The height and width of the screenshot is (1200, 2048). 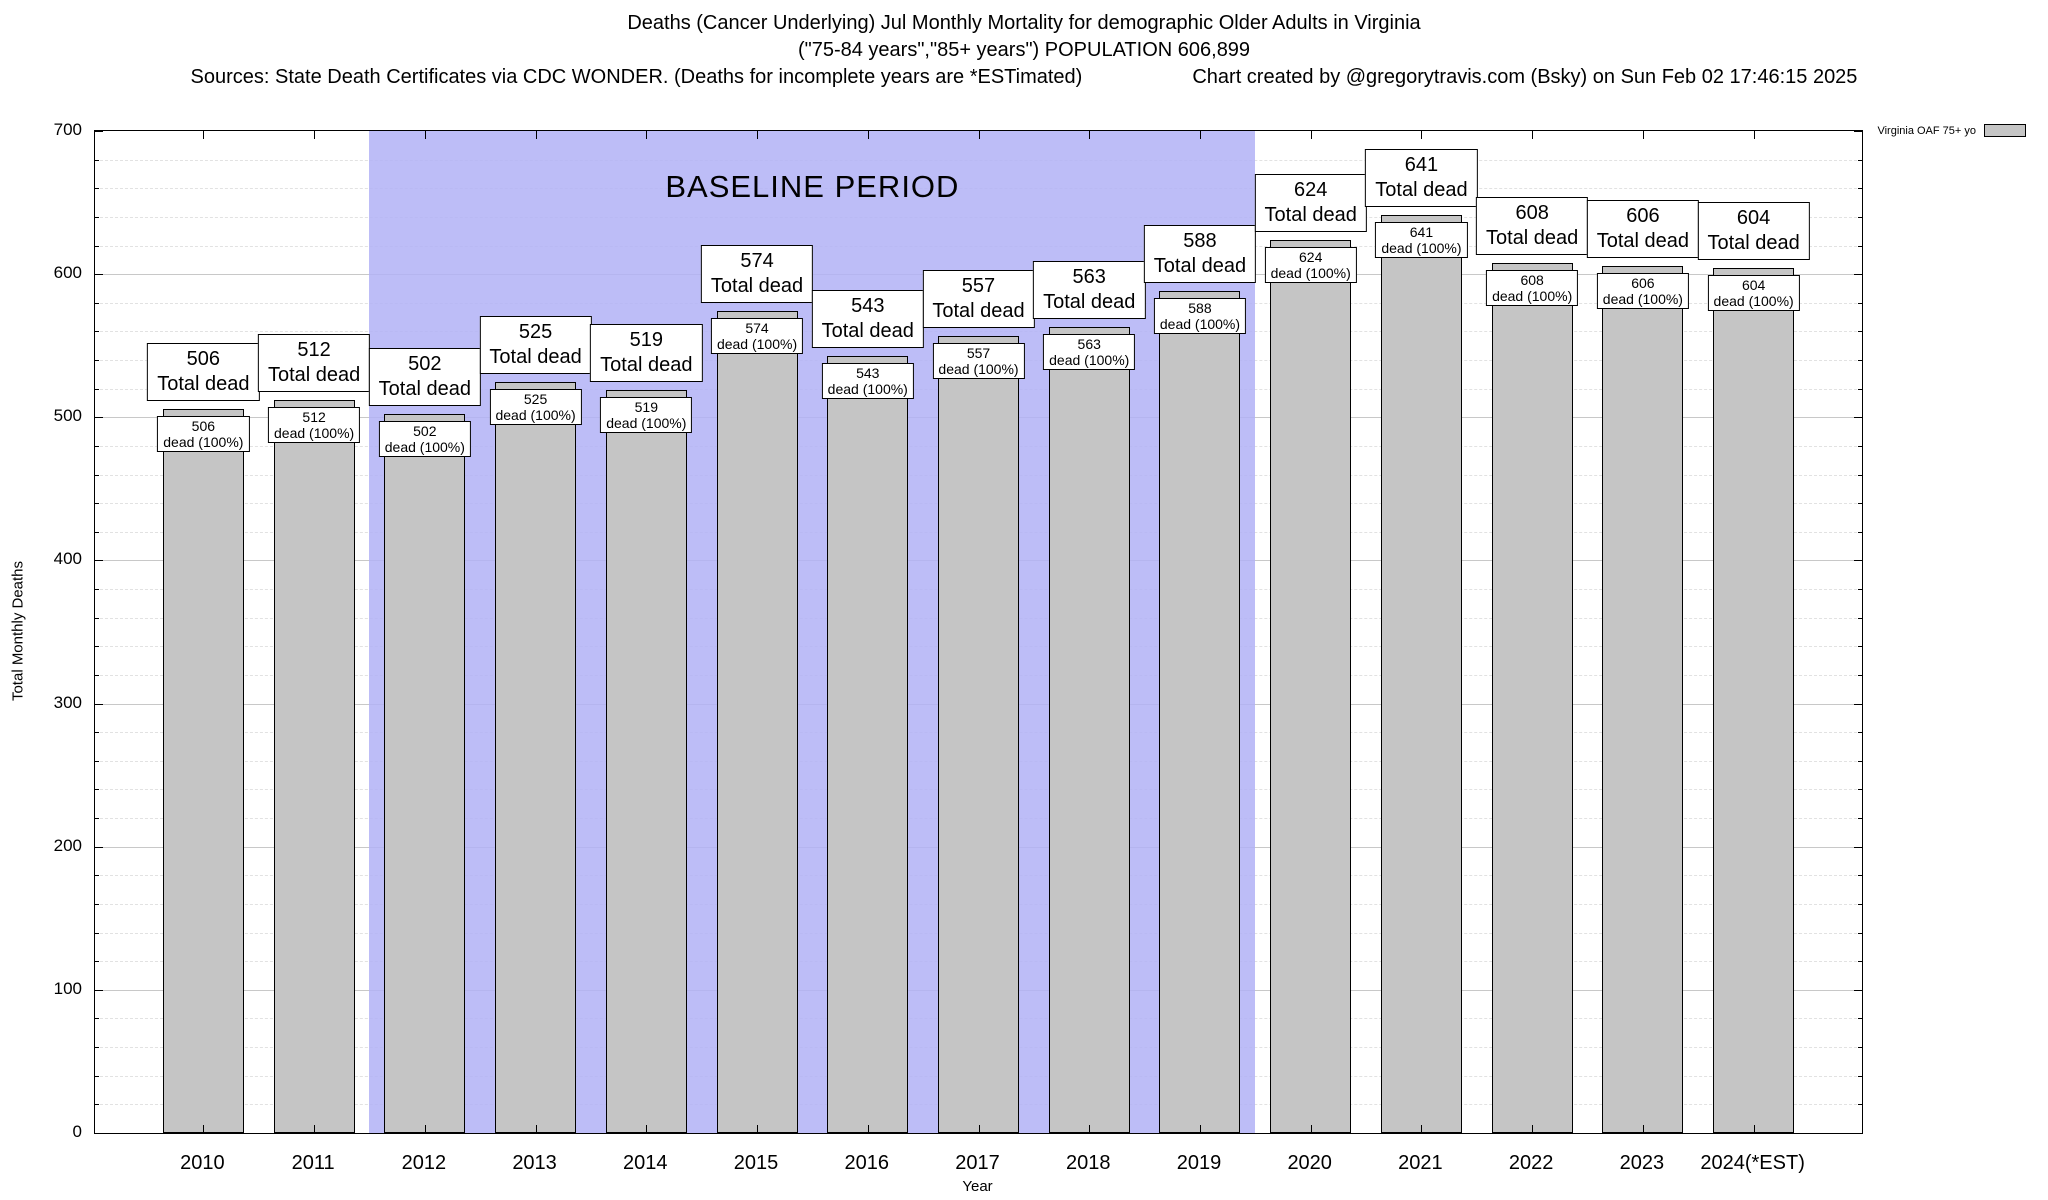 I want to click on x-tick-label: 2012, so click(x=424, y=1163).